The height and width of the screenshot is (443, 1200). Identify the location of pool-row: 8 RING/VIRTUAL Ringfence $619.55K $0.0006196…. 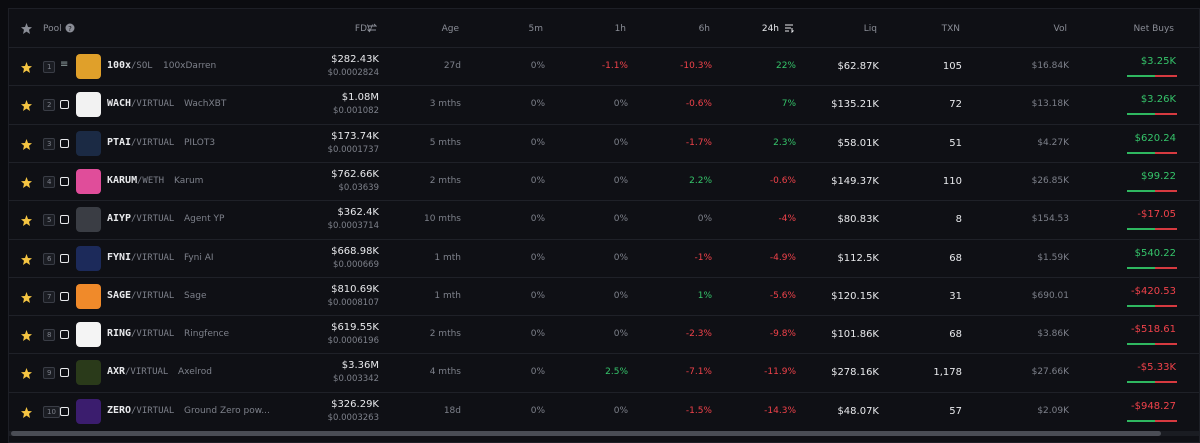
(604, 334).